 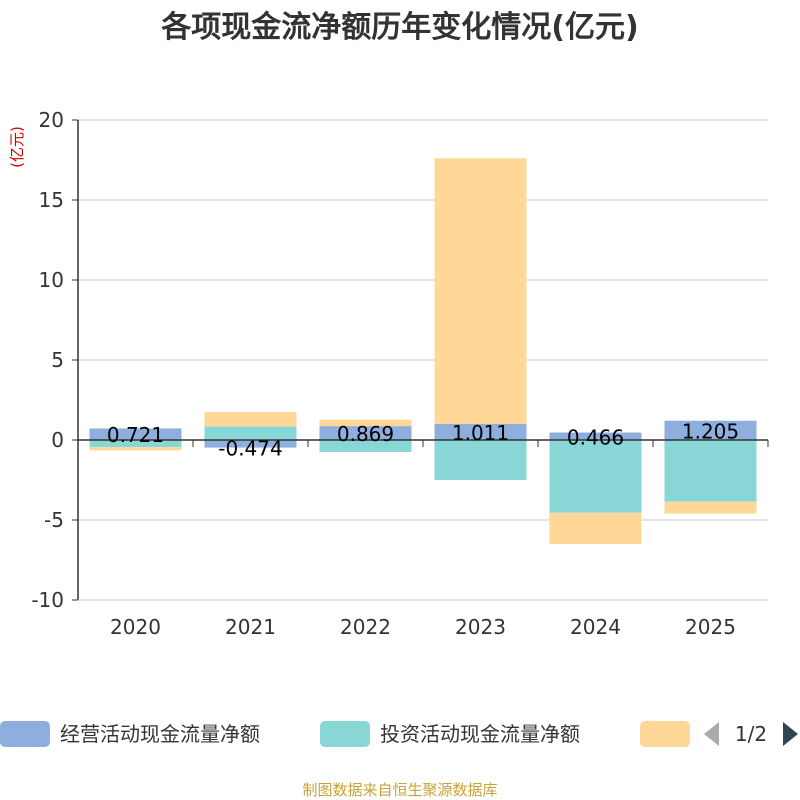 I want to click on data-label-2020: 0.721, so click(x=135, y=435).